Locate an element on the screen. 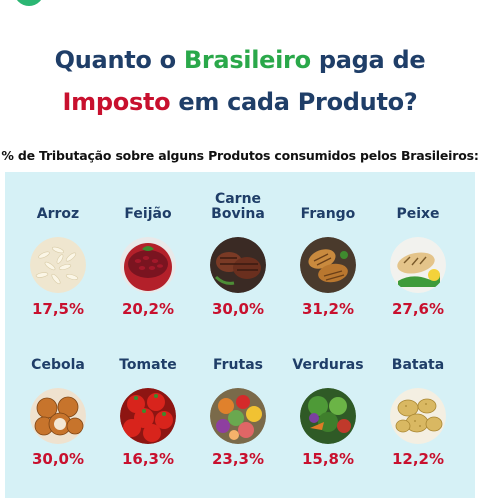  product-tax-percent: 23,3% is located at coordinates (238, 459).